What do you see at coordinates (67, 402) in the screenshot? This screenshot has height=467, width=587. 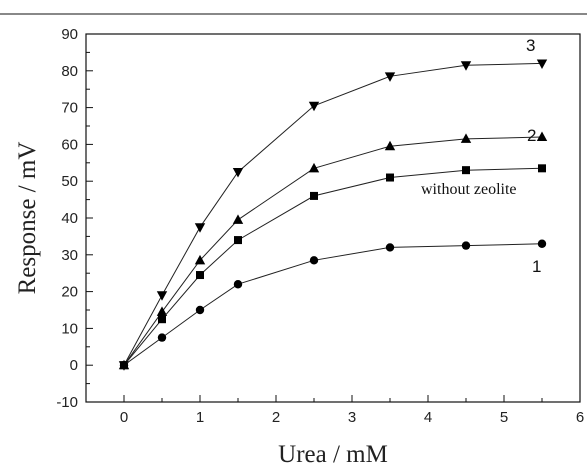 I see `y-tick-label: -10` at bounding box center [67, 402].